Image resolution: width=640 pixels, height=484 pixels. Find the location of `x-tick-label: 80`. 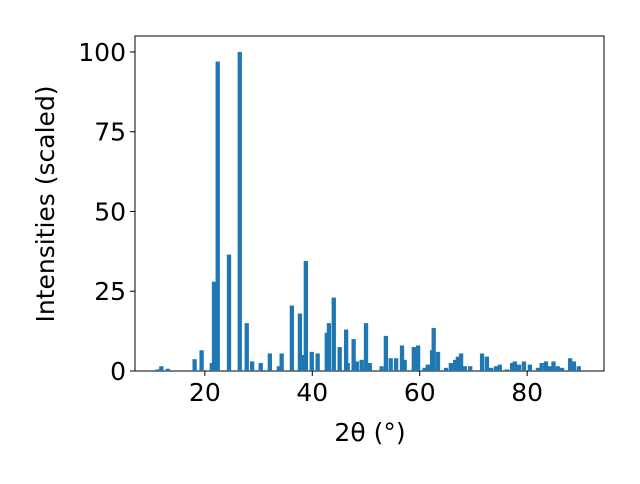

x-tick-label: 80 is located at coordinates (527, 392).